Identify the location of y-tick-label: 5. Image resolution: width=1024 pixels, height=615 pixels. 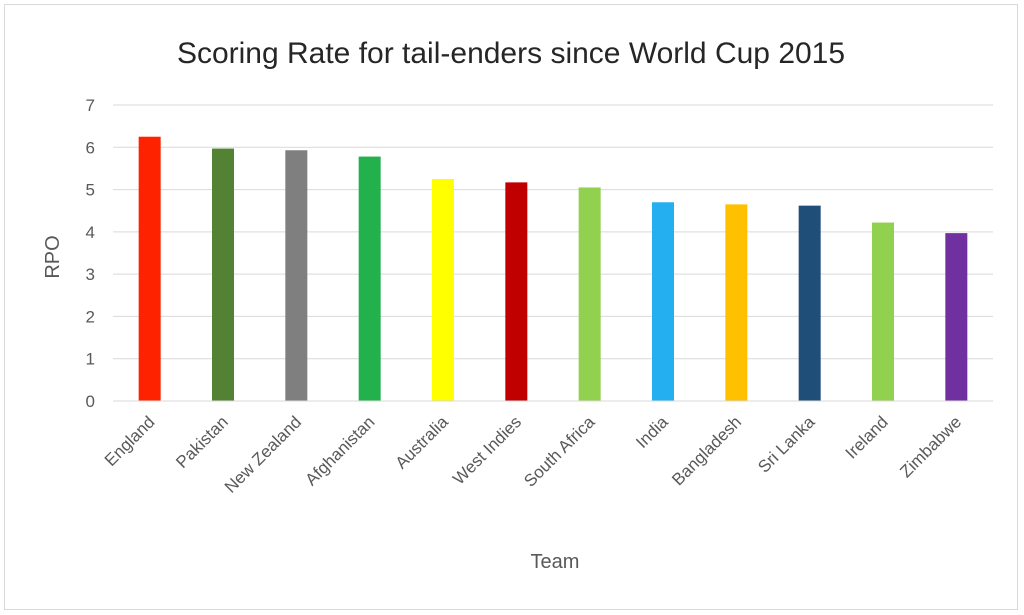
(90, 190).